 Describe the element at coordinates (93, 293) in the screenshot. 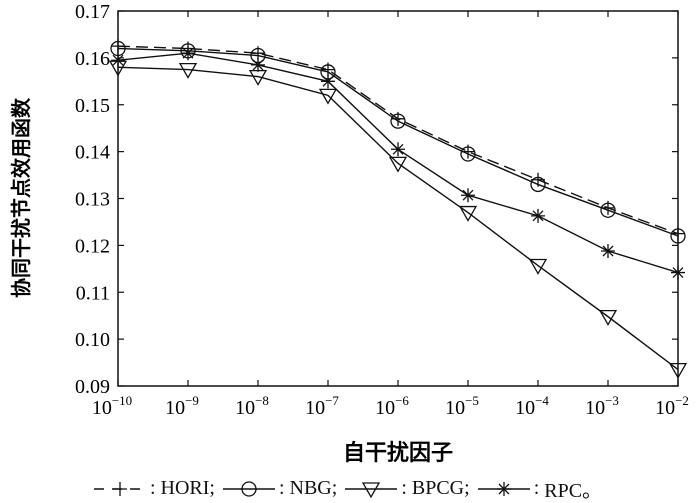

I see `y-tick-label: 0.11` at that location.